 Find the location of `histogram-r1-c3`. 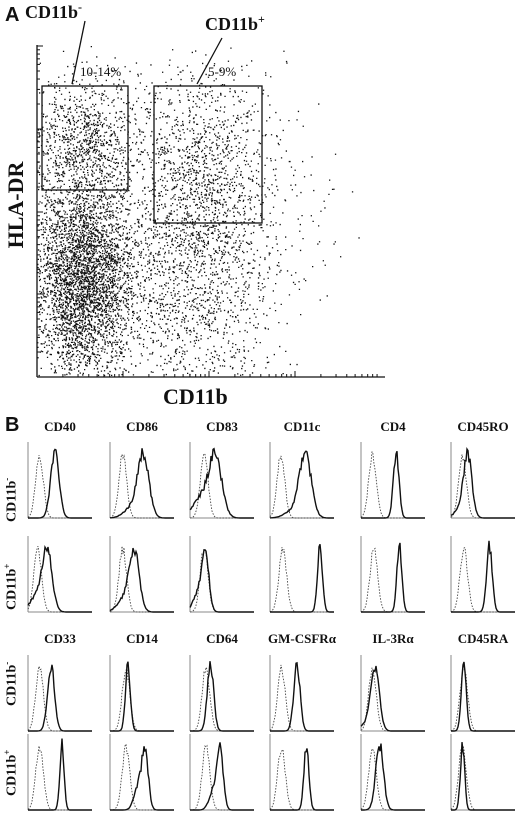

histogram-r1-c3 is located at coordinates (301, 574).